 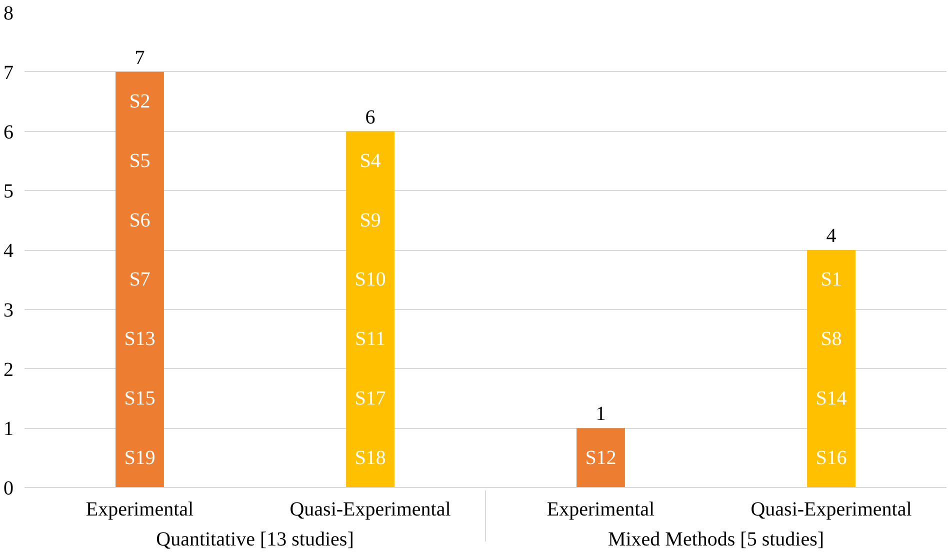 What do you see at coordinates (370, 339) in the screenshot?
I see `annotation: S11` at bounding box center [370, 339].